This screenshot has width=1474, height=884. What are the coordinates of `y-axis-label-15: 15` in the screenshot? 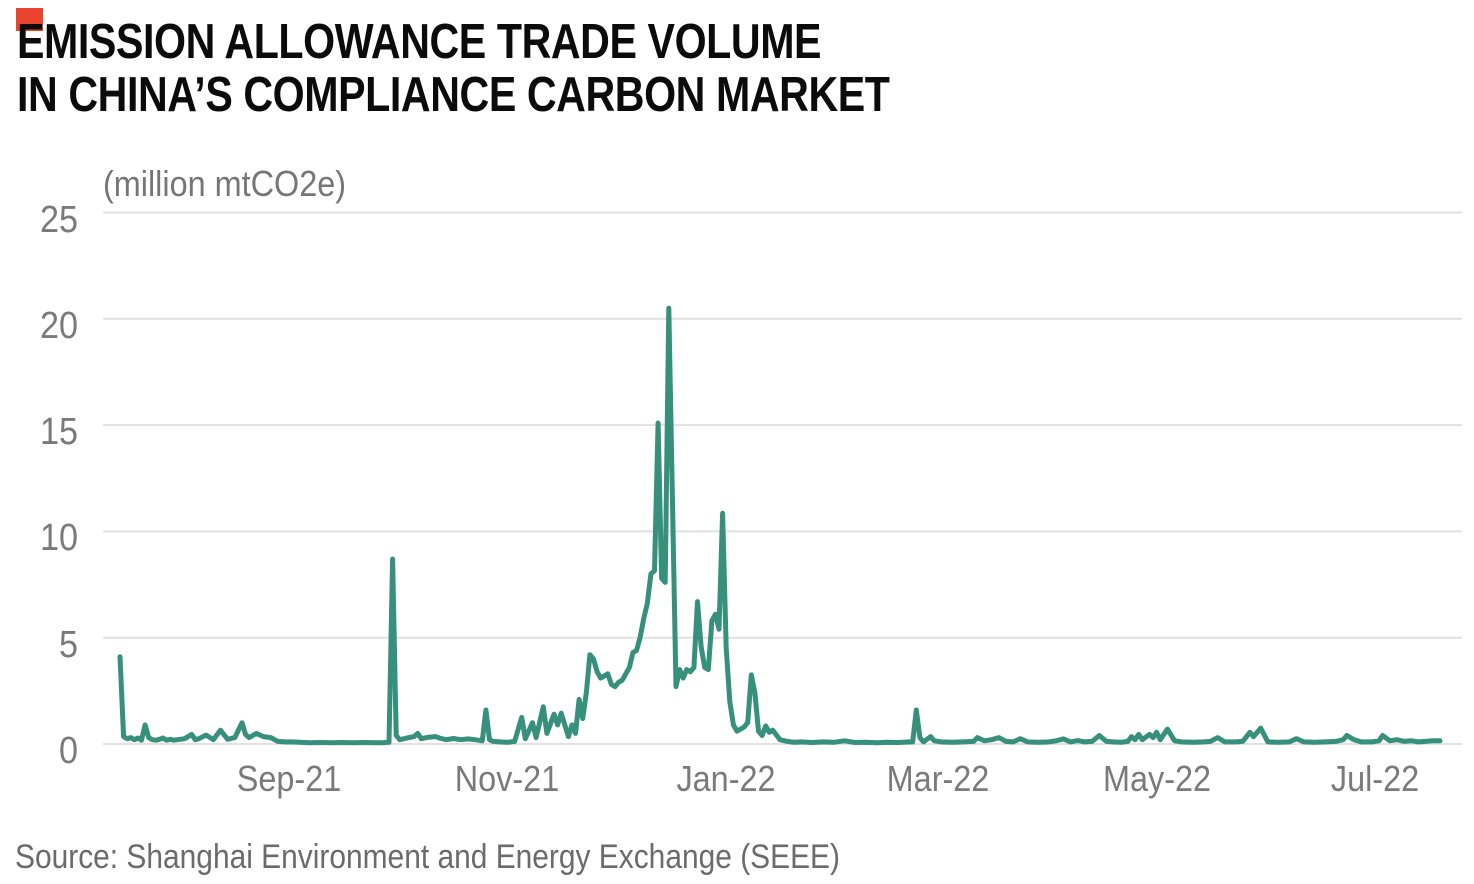 It's located at (58, 432).